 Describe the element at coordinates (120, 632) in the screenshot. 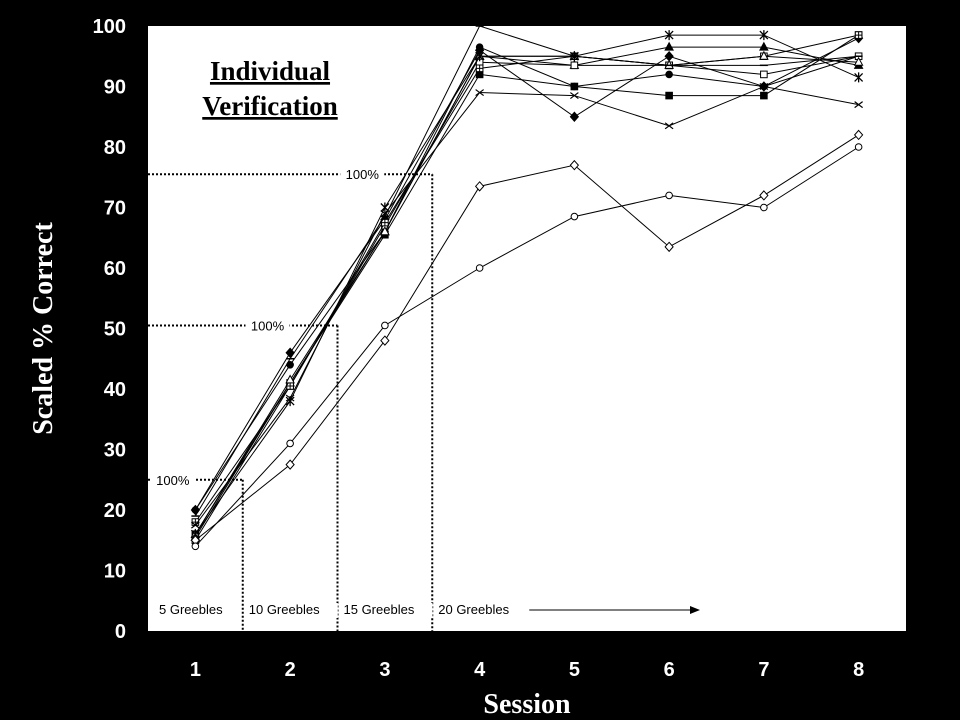

I see `y-tick-label: 0` at that location.